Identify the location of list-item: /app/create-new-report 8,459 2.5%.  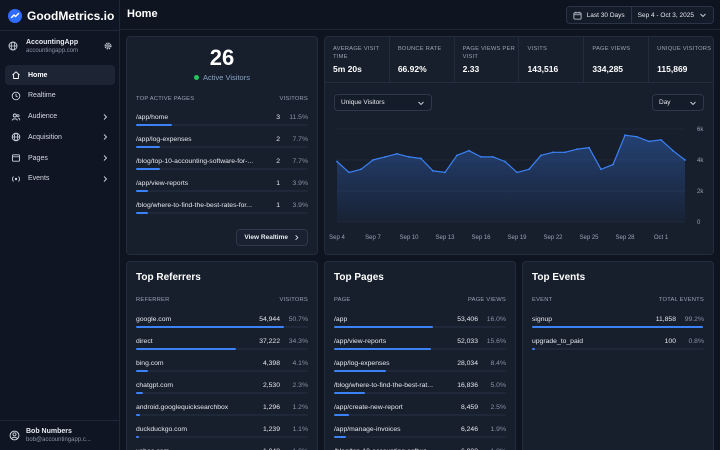
(420, 411).